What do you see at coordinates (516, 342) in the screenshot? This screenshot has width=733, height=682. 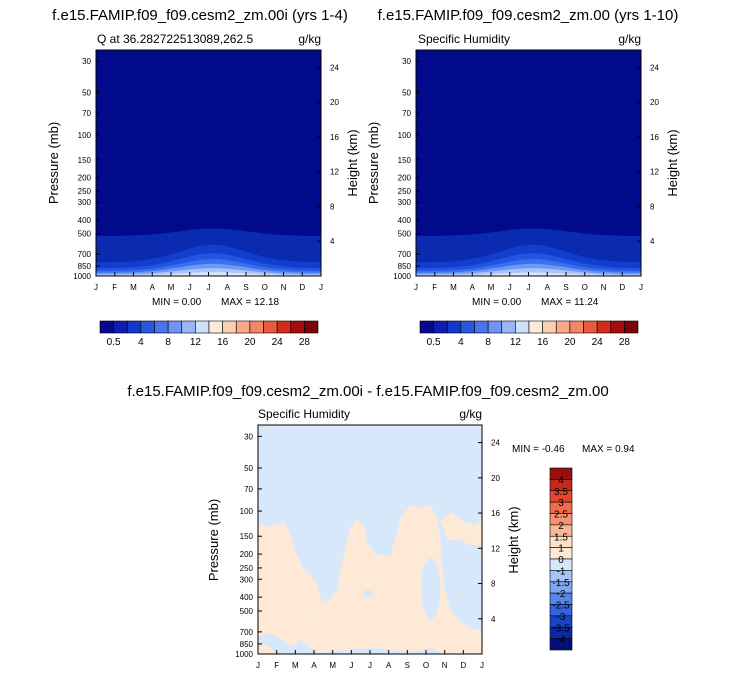 I see `panel-2-colorbar-label: 12` at bounding box center [516, 342].